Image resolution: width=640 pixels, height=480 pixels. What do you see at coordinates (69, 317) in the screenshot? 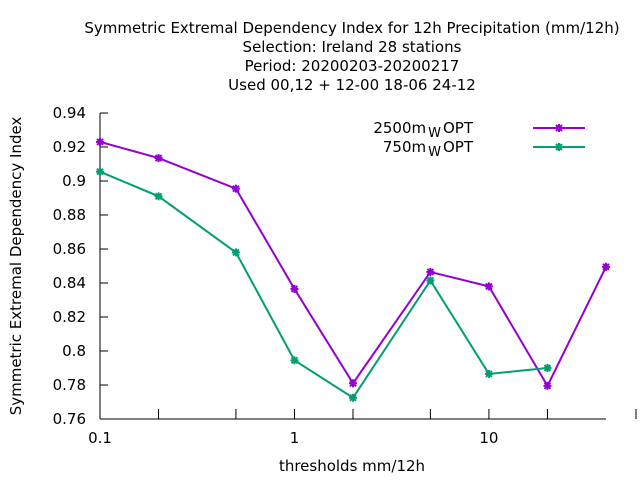
I see `y-tick-label: 0.82` at bounding box center [69, 317].